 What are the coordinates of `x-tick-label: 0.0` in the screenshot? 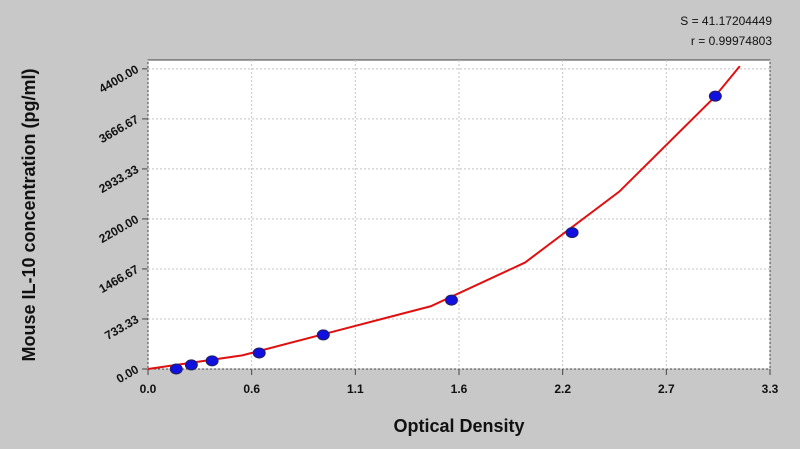 It's located at (148, 389).